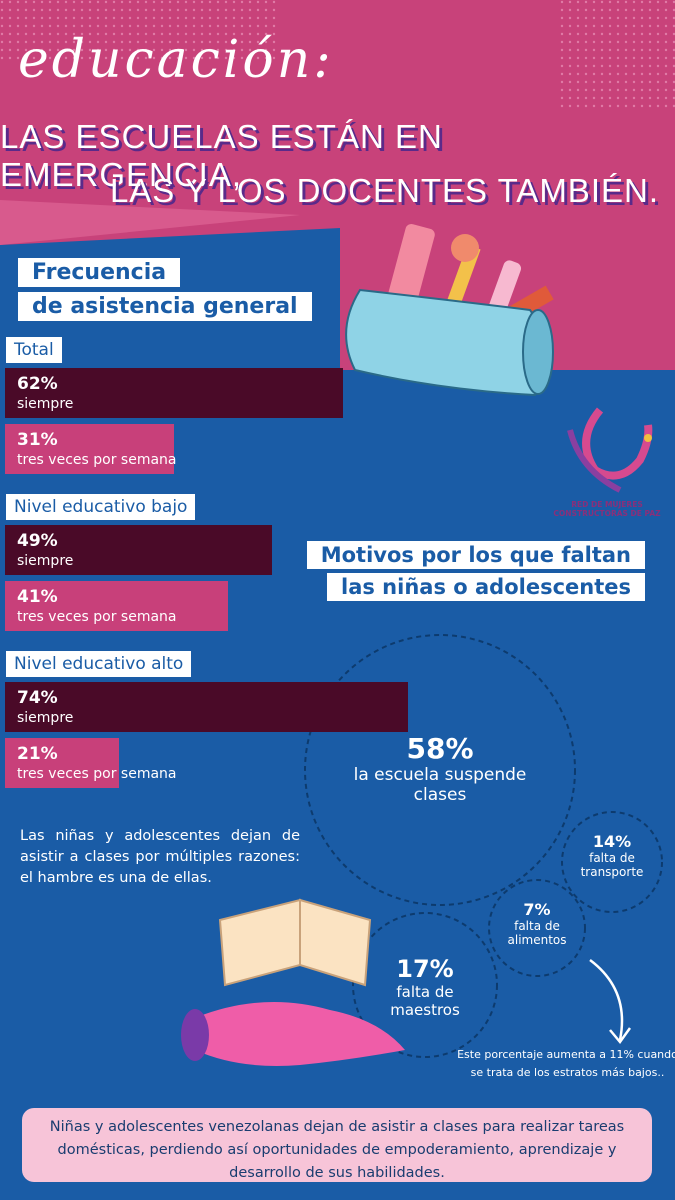 The width and height of the screenshot is (675, 1200). What do you see at coordinates (475, 555) in the screenshot?
I see `section-title: Motivos por los que faltan` at bounding box center [475, 555].